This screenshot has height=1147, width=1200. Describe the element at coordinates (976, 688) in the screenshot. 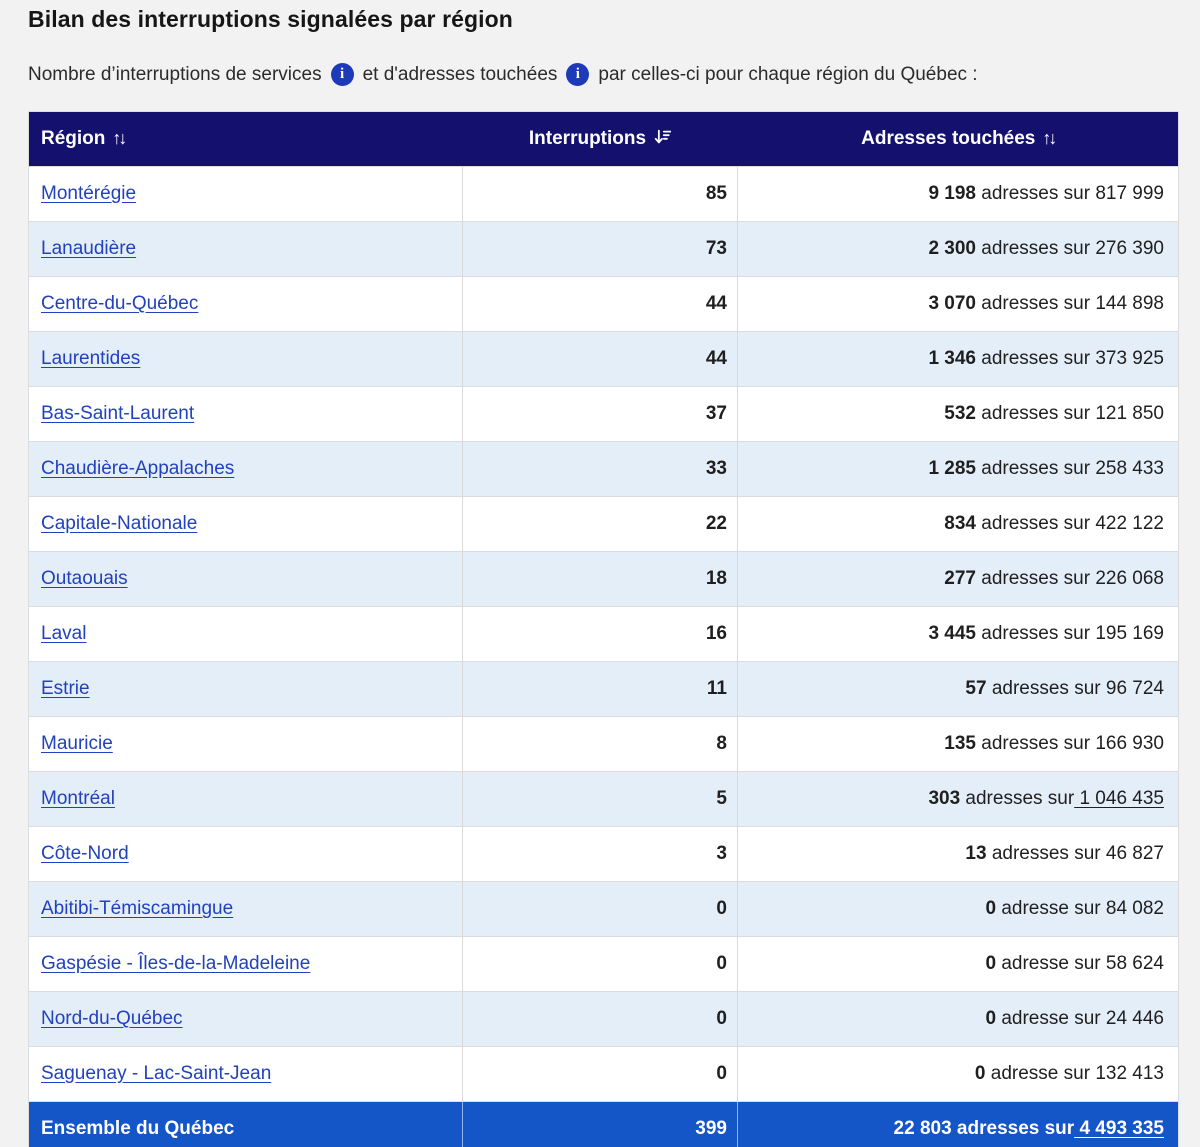

I see `touched-value: 57` at that location.